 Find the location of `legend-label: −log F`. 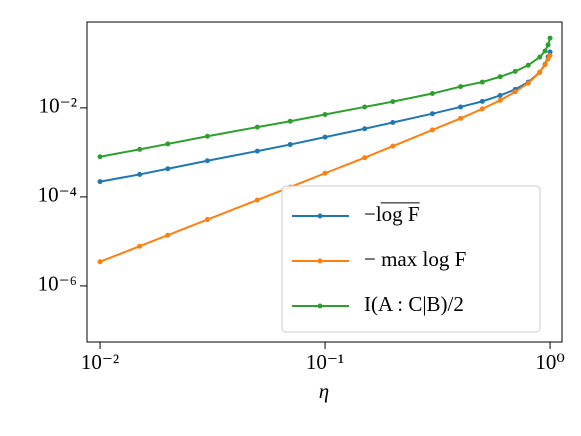

legend-label: −log F is located at coordinates (392, 214).